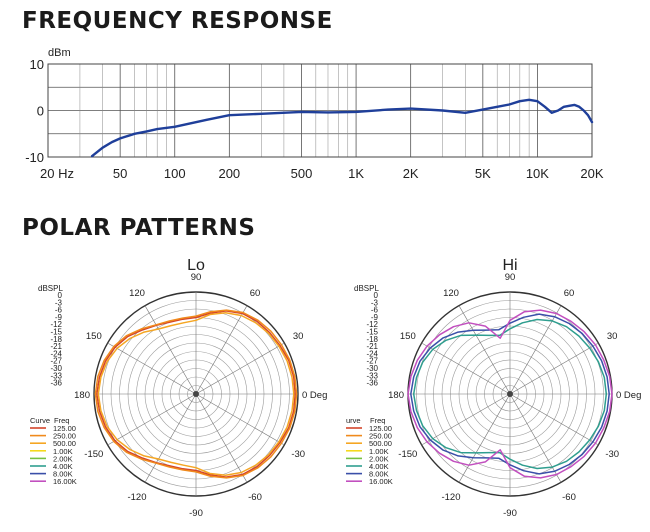 The width and height of the screenshot is (650, 532). I want to click on hi-radial-tick: -27, so click(372, 361).